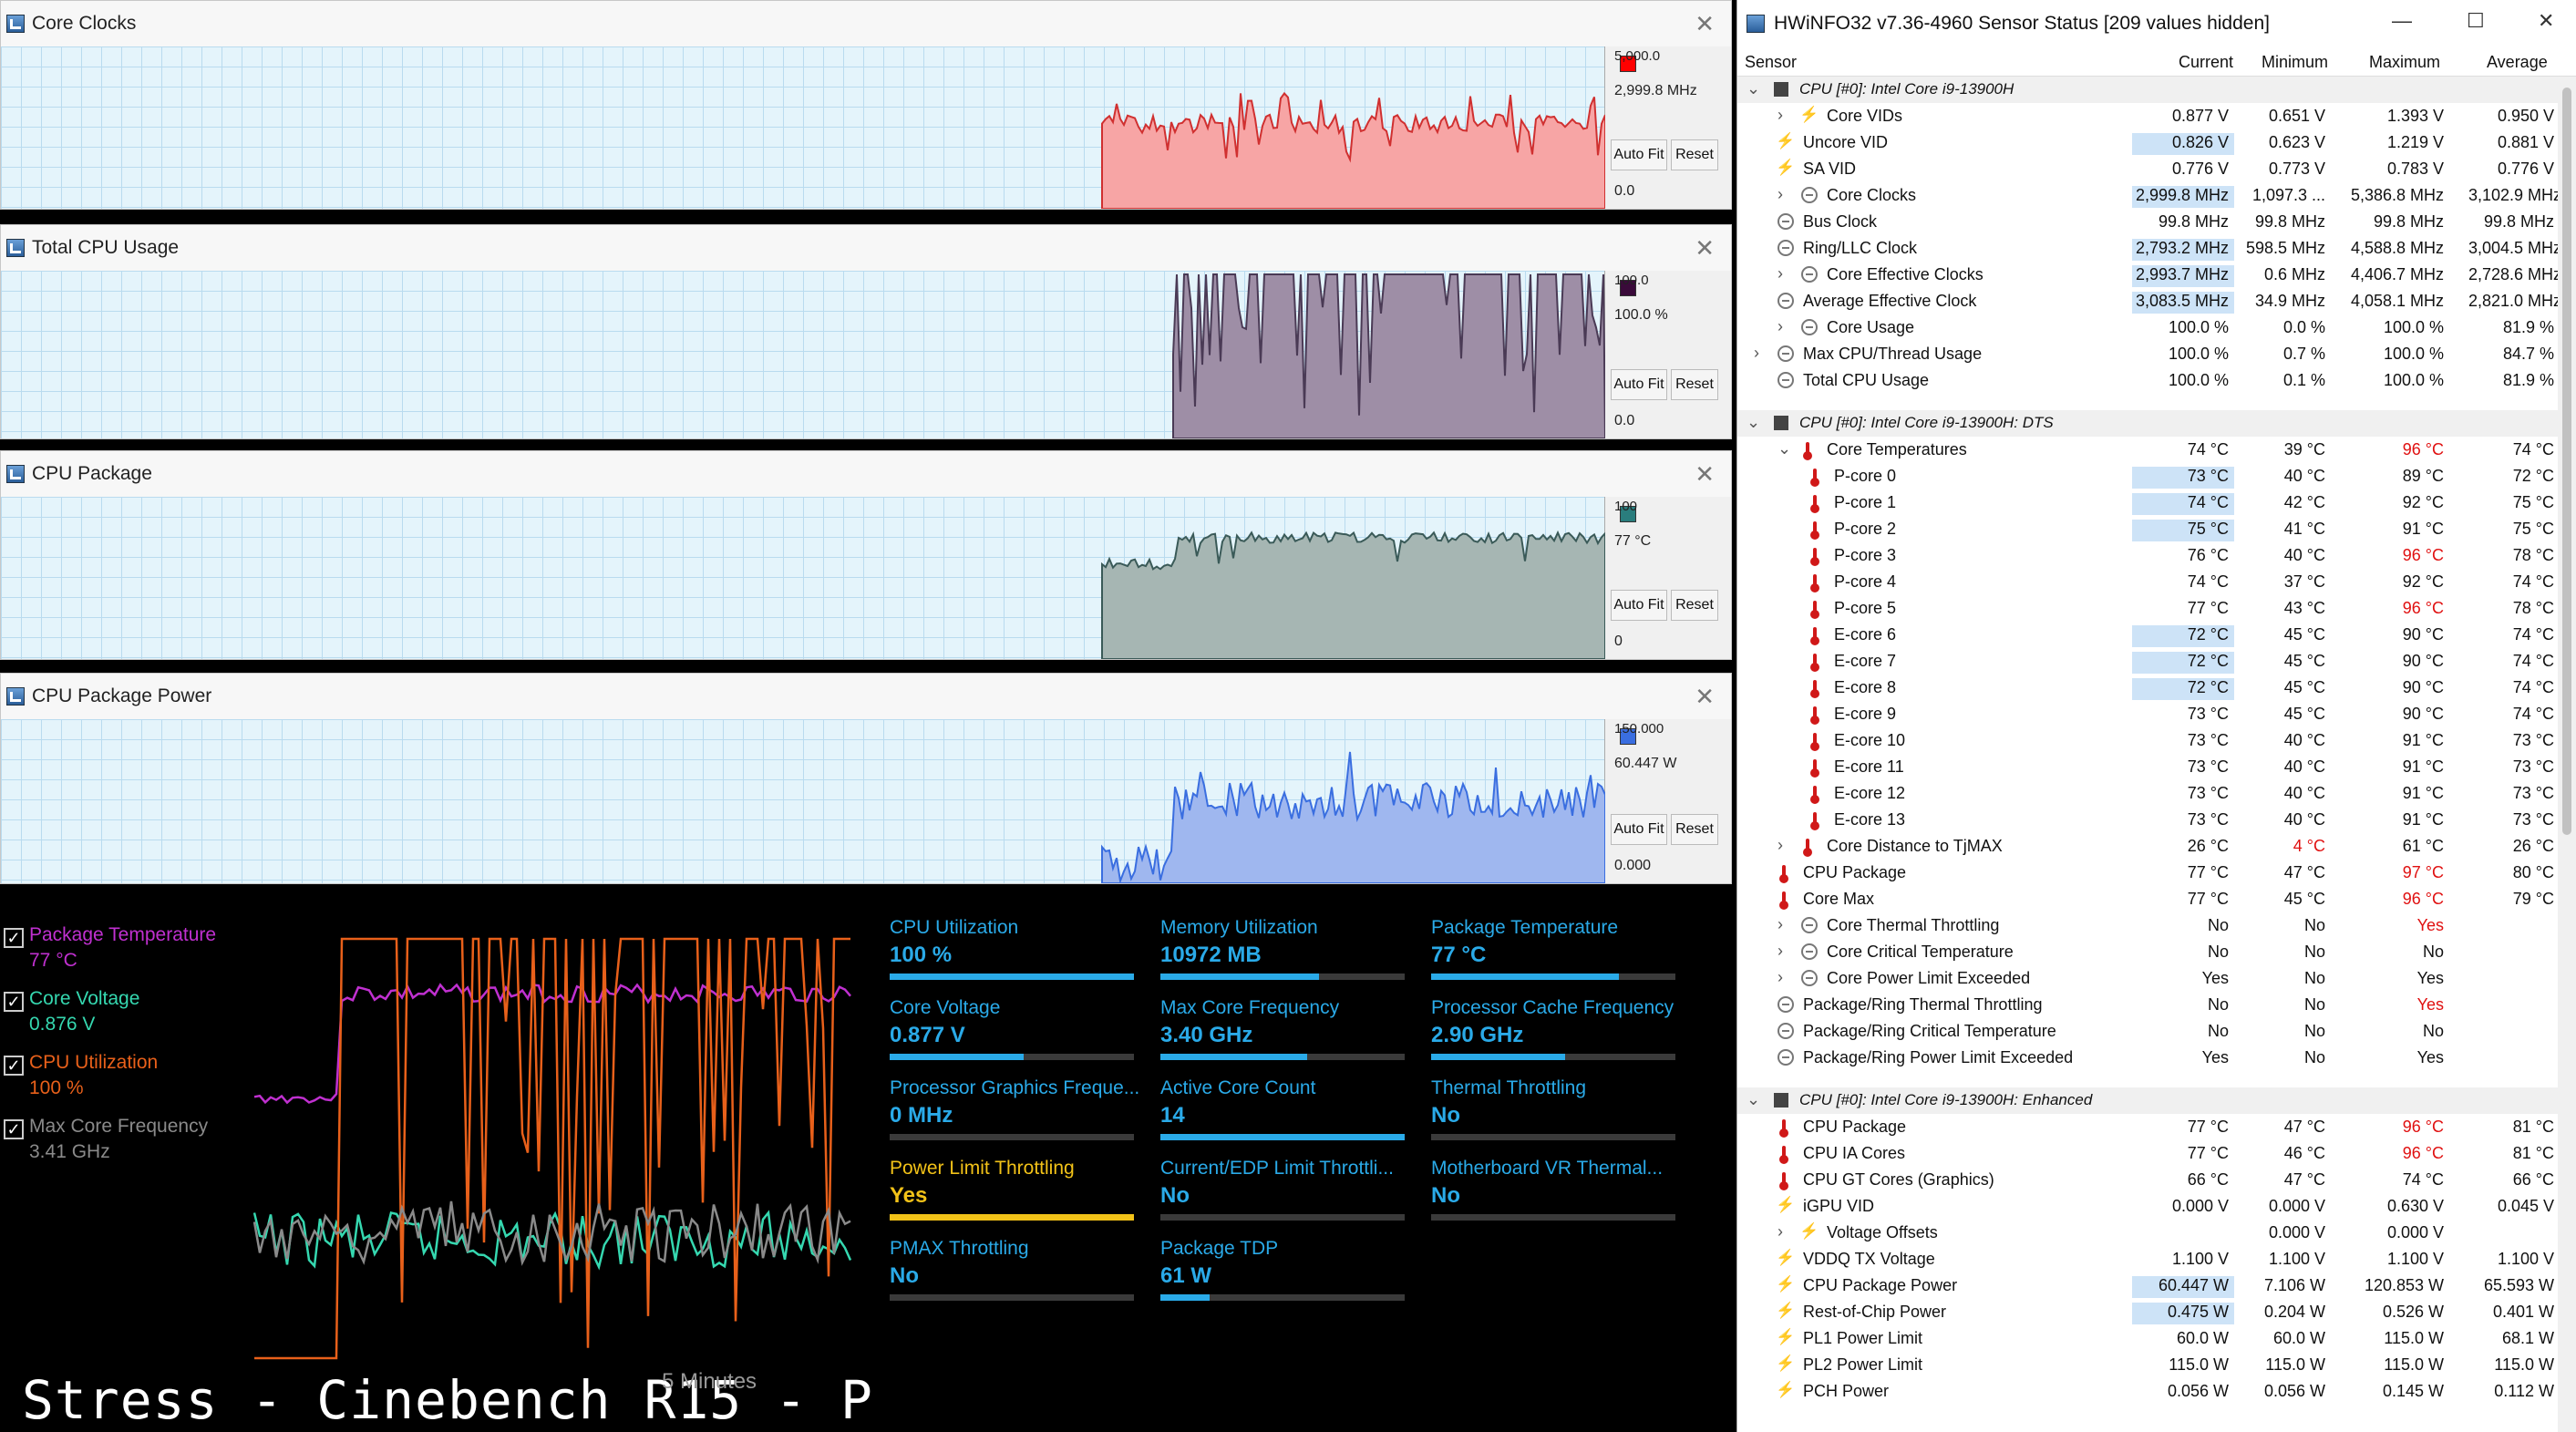 The width and height of the screenshot is (2576, 1432). Describe the element at coordinates (2147, 793) in the screenshot. I see `sensor-row: E-core 12 73 °C 40 °C 91 °C 73 °C` at that location.